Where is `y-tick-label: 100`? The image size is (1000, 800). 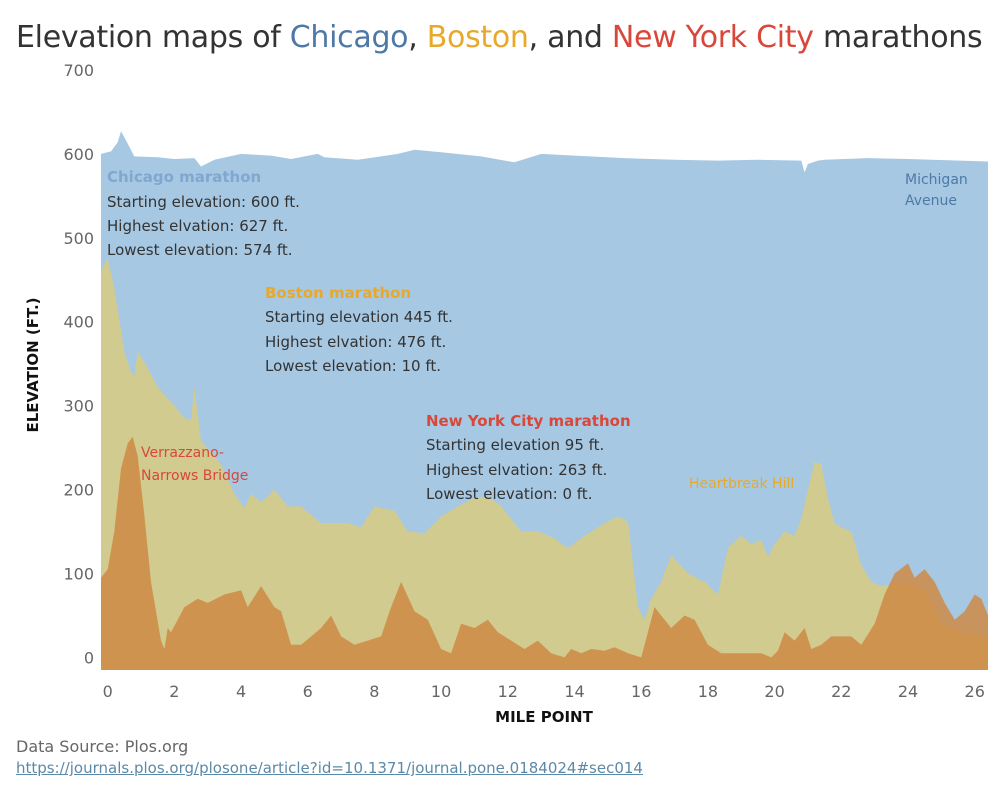
y-tick-label: 100 is located at coordinates (78, 574).